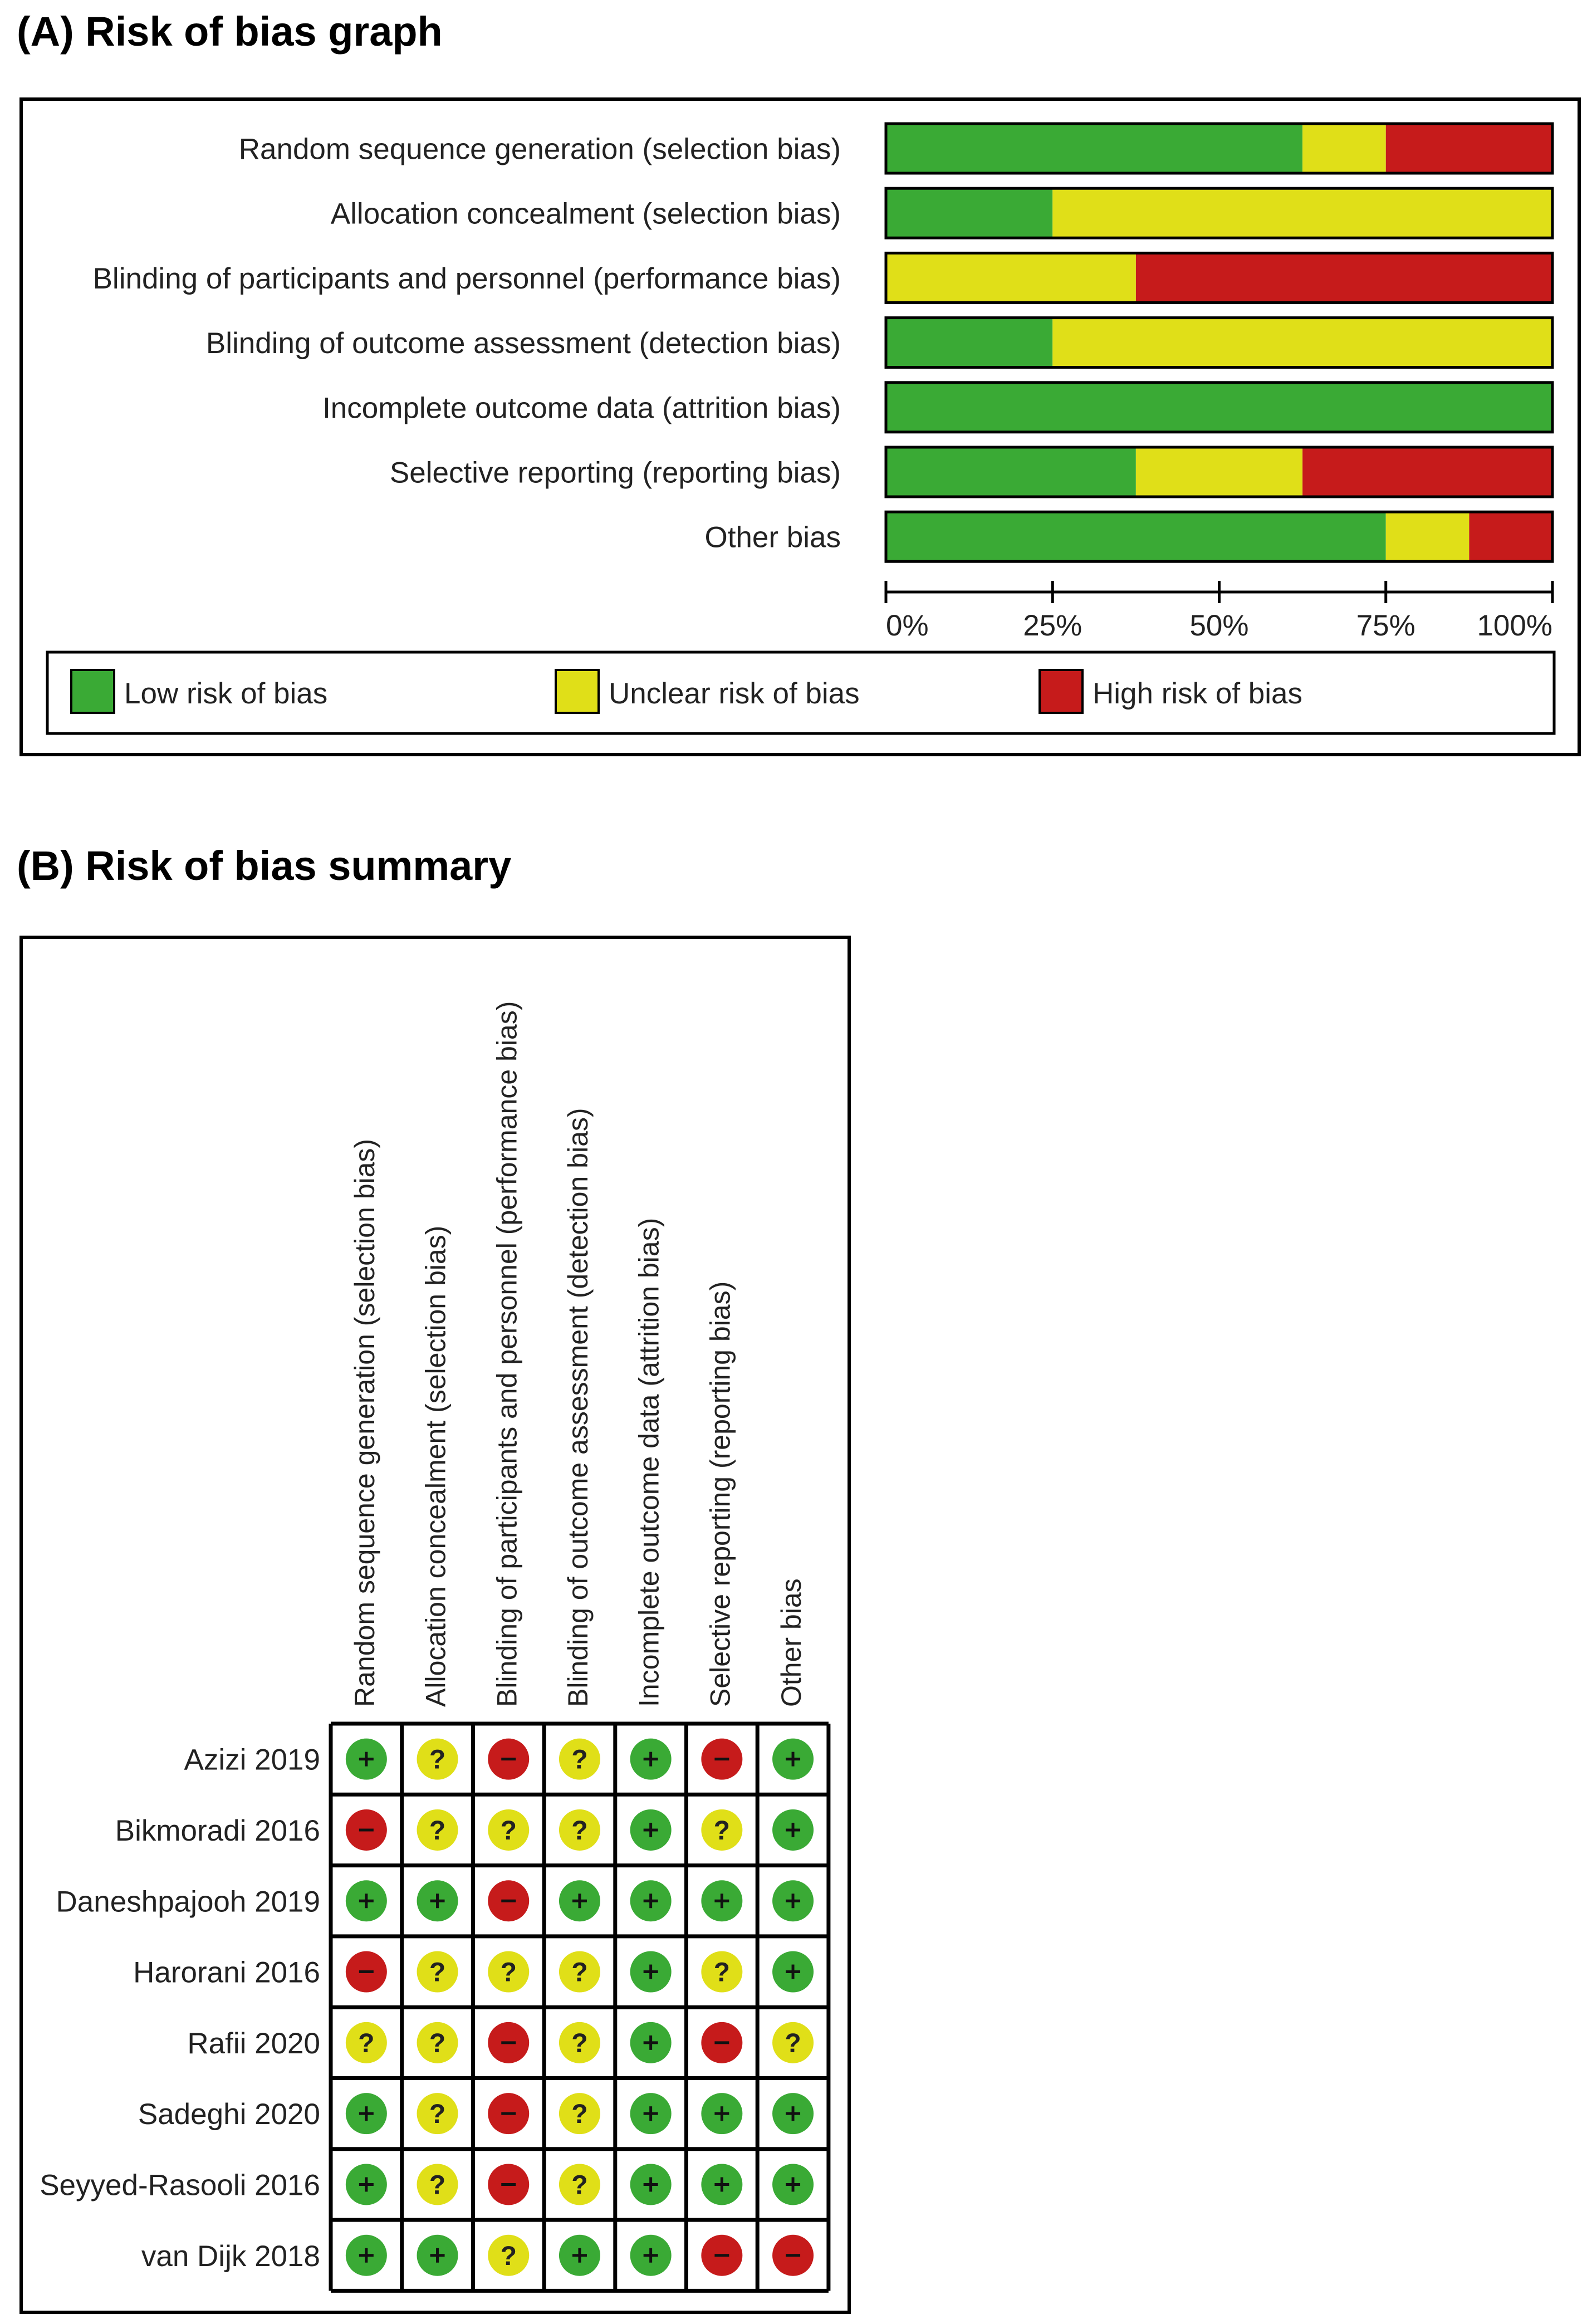 This screenshot has height=2324, width=1592. What do you see at coordinates (1053, 625) in the screenshot?
I see `x-tick-label: 25%` at bounding box center [1053, 625].